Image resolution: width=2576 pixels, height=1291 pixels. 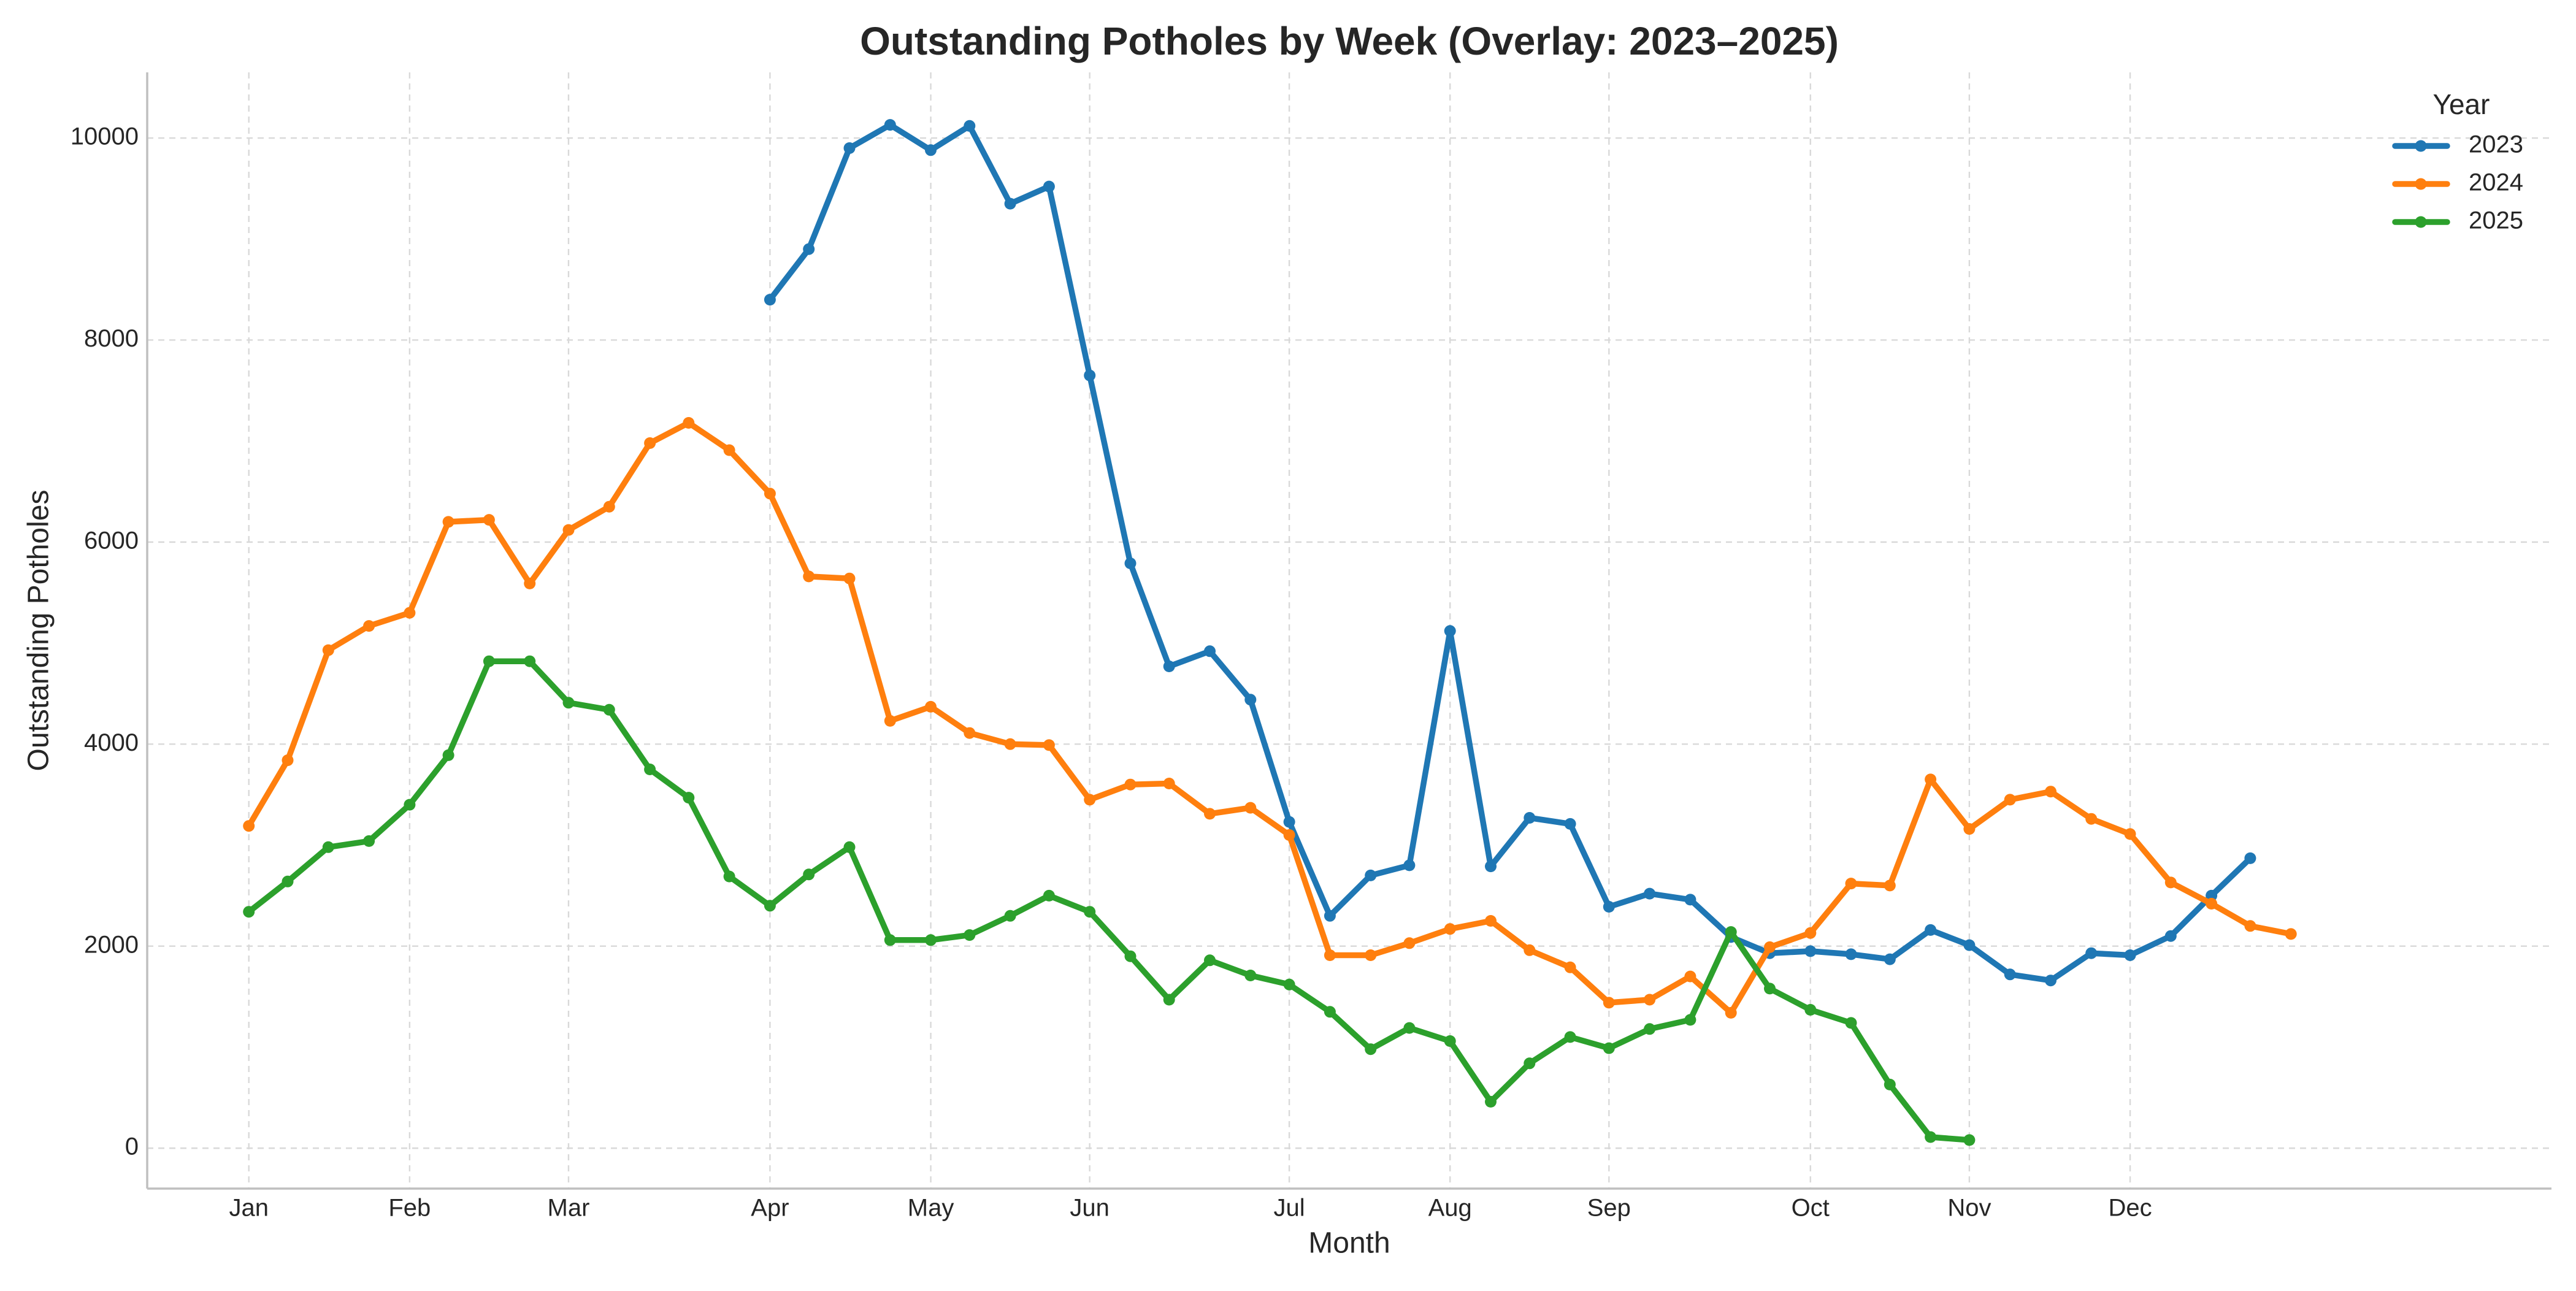 I want to click on x-tick-label: Jan, so click(x=249, y=1208).